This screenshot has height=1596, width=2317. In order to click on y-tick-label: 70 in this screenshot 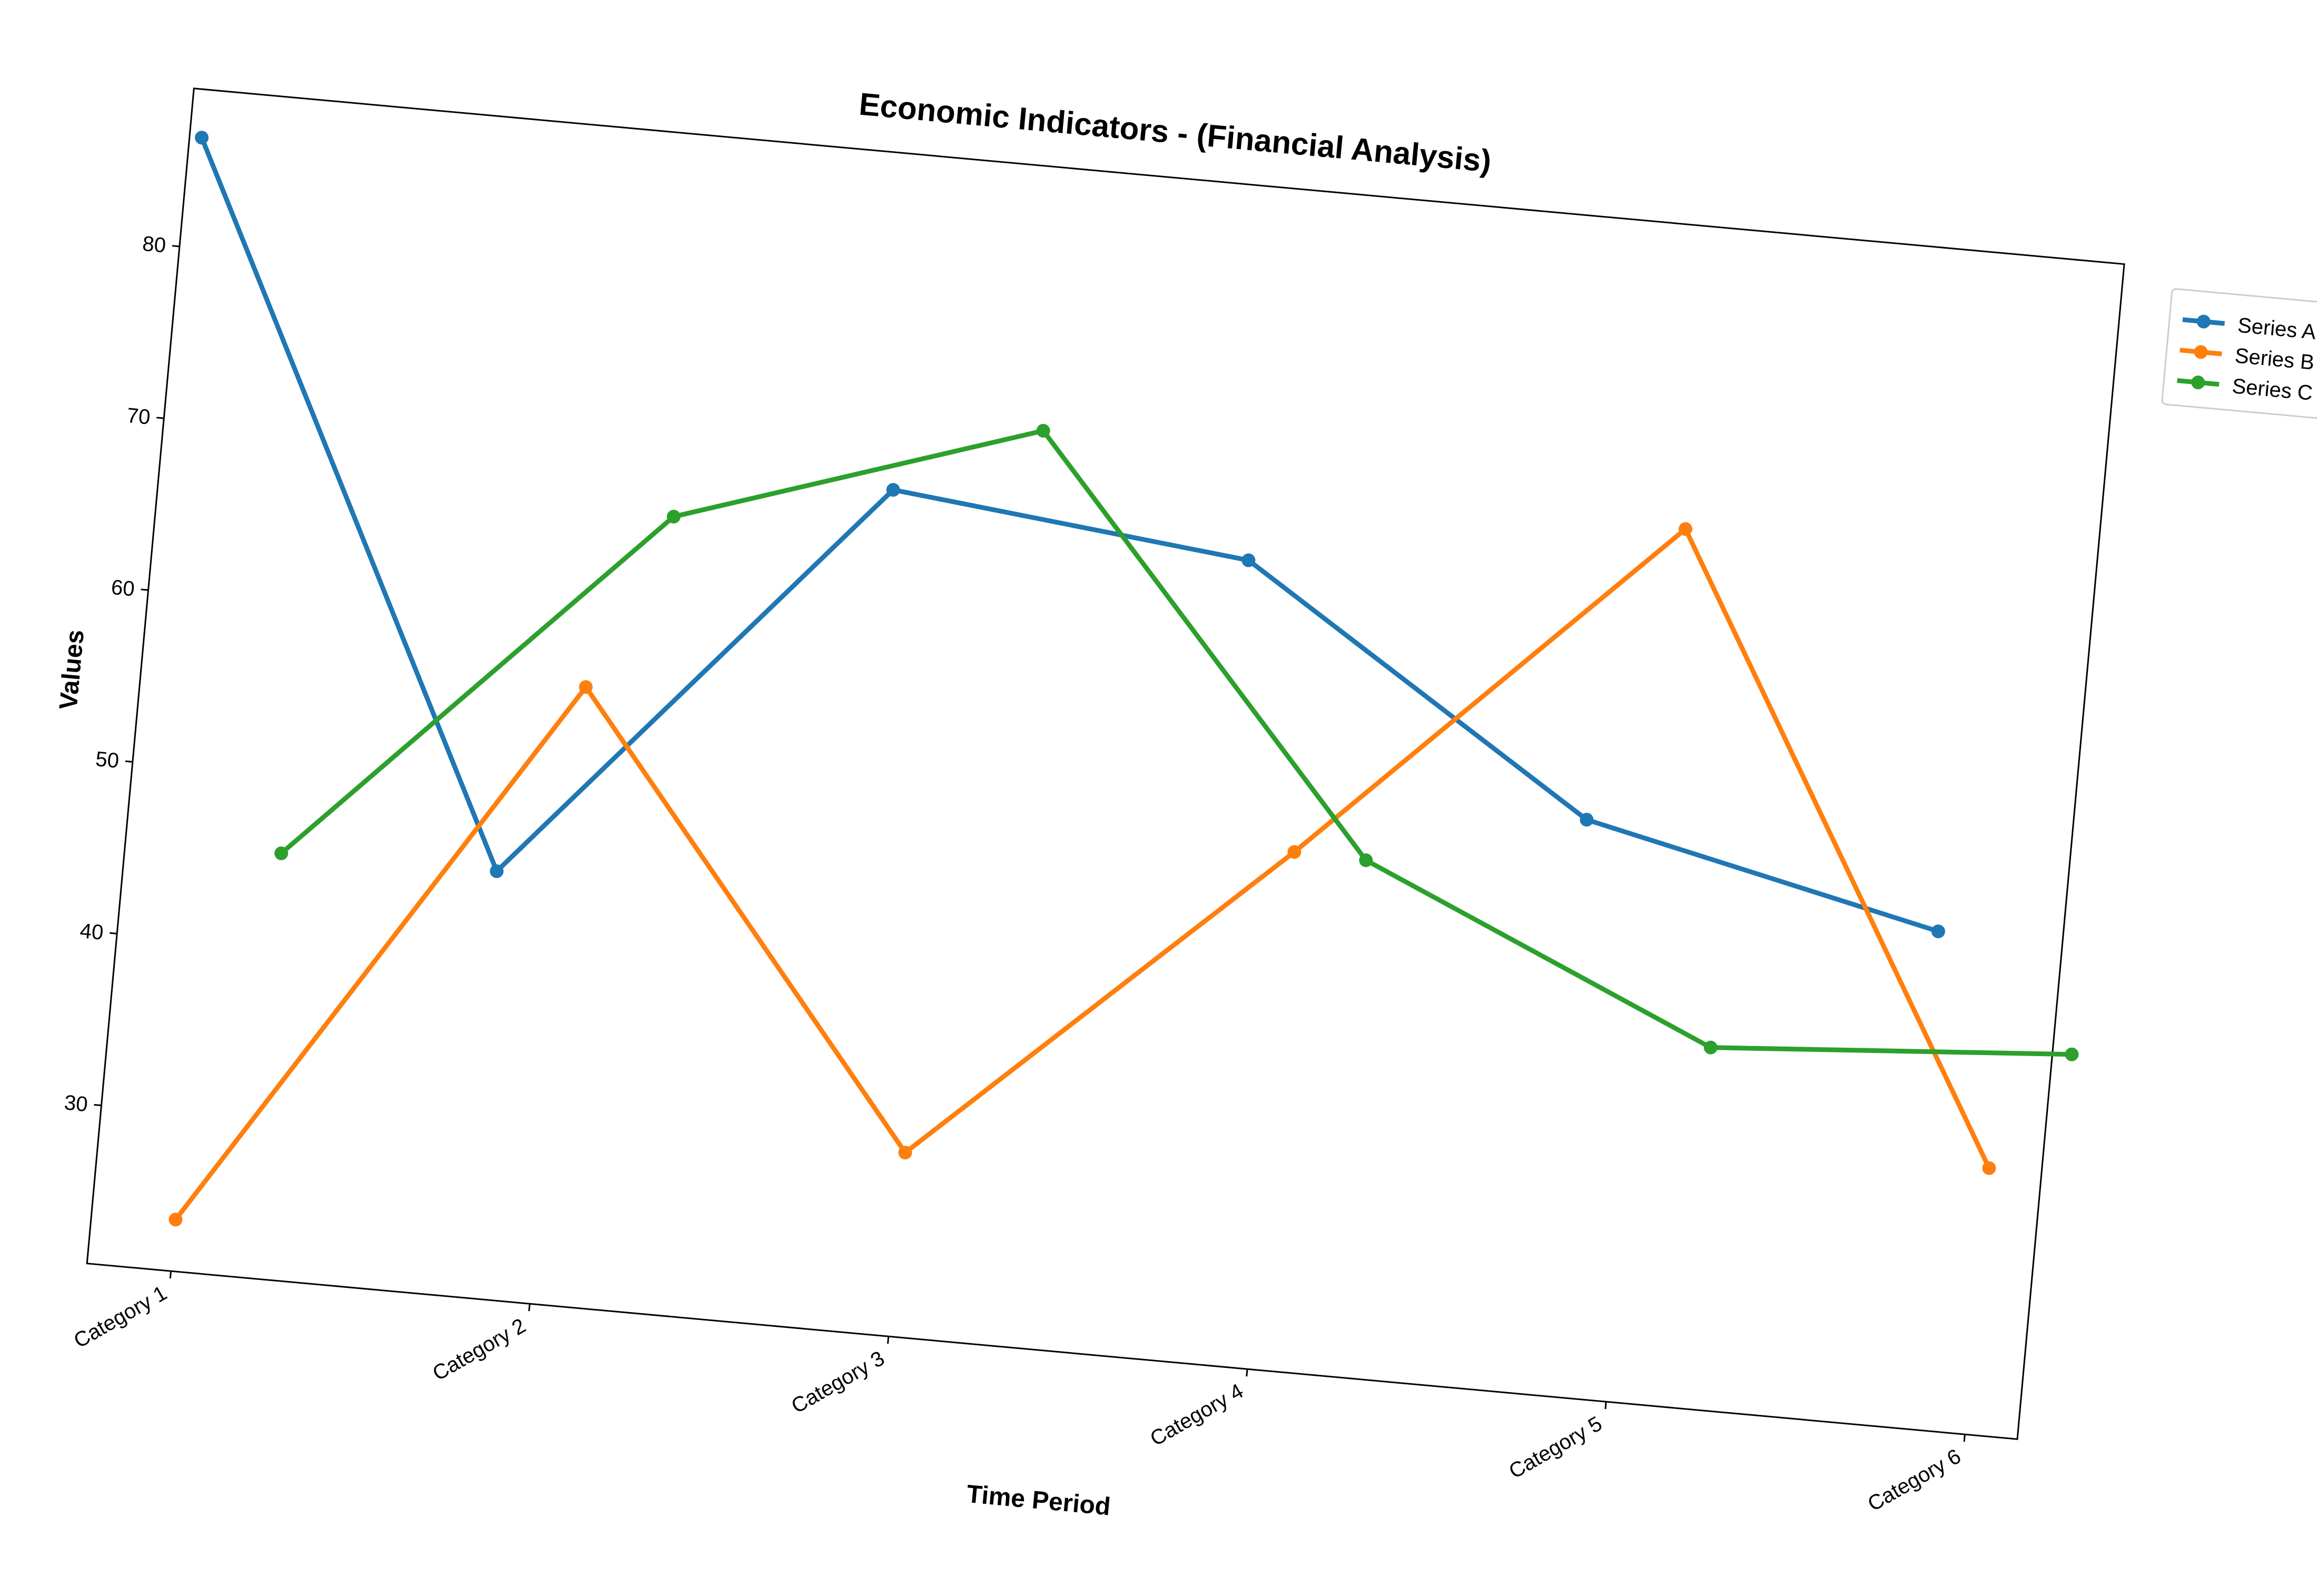, I will do `click(138, 417)`.